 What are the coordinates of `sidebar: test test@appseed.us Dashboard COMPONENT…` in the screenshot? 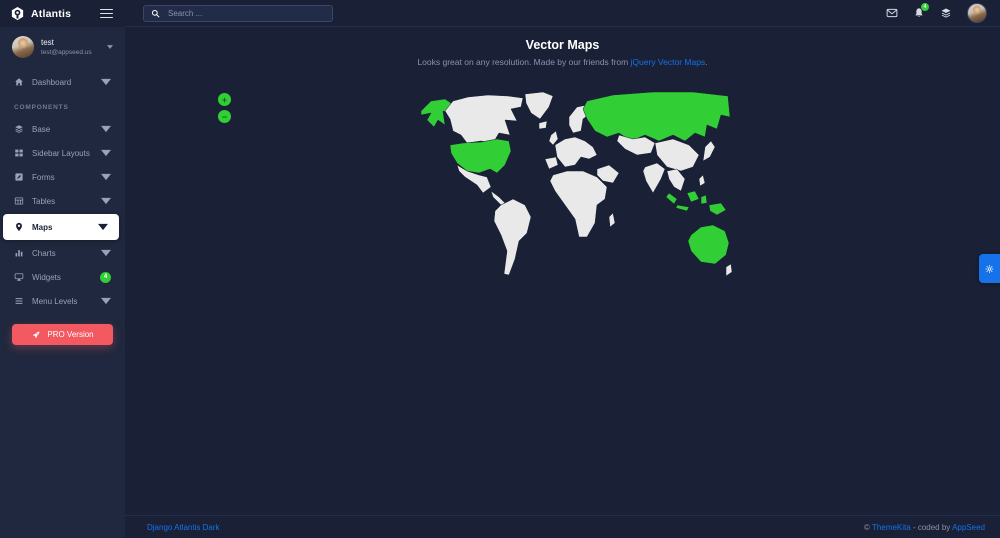 It's located at (62, 282).